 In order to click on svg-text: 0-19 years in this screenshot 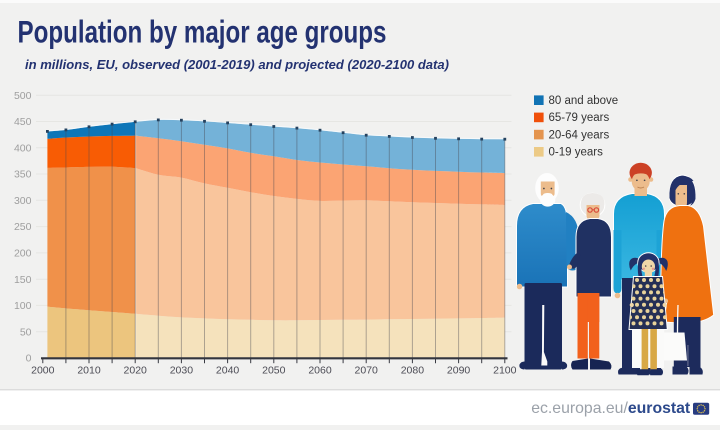, I will do `click(576, 153)`.